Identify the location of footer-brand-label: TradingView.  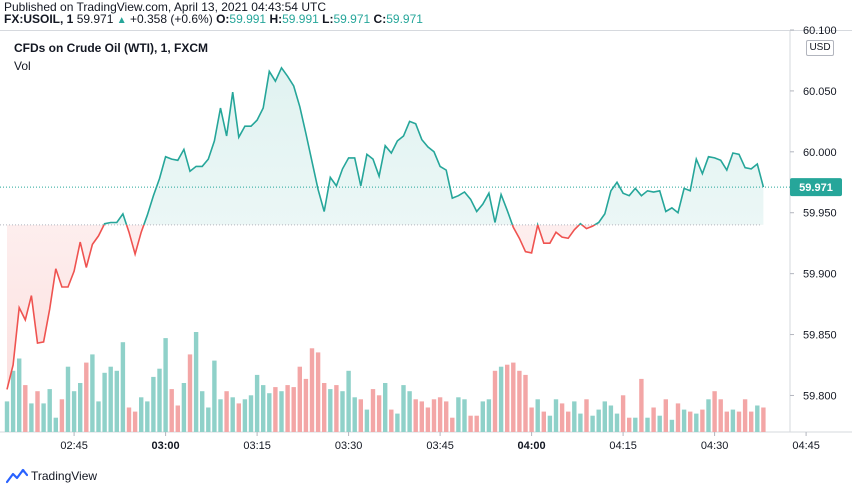
(64, 476).